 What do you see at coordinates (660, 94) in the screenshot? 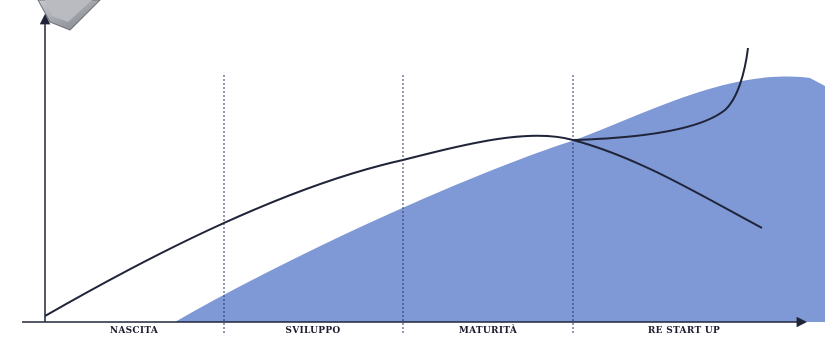
I see `restart-curve` at bounding box center [660, 94].